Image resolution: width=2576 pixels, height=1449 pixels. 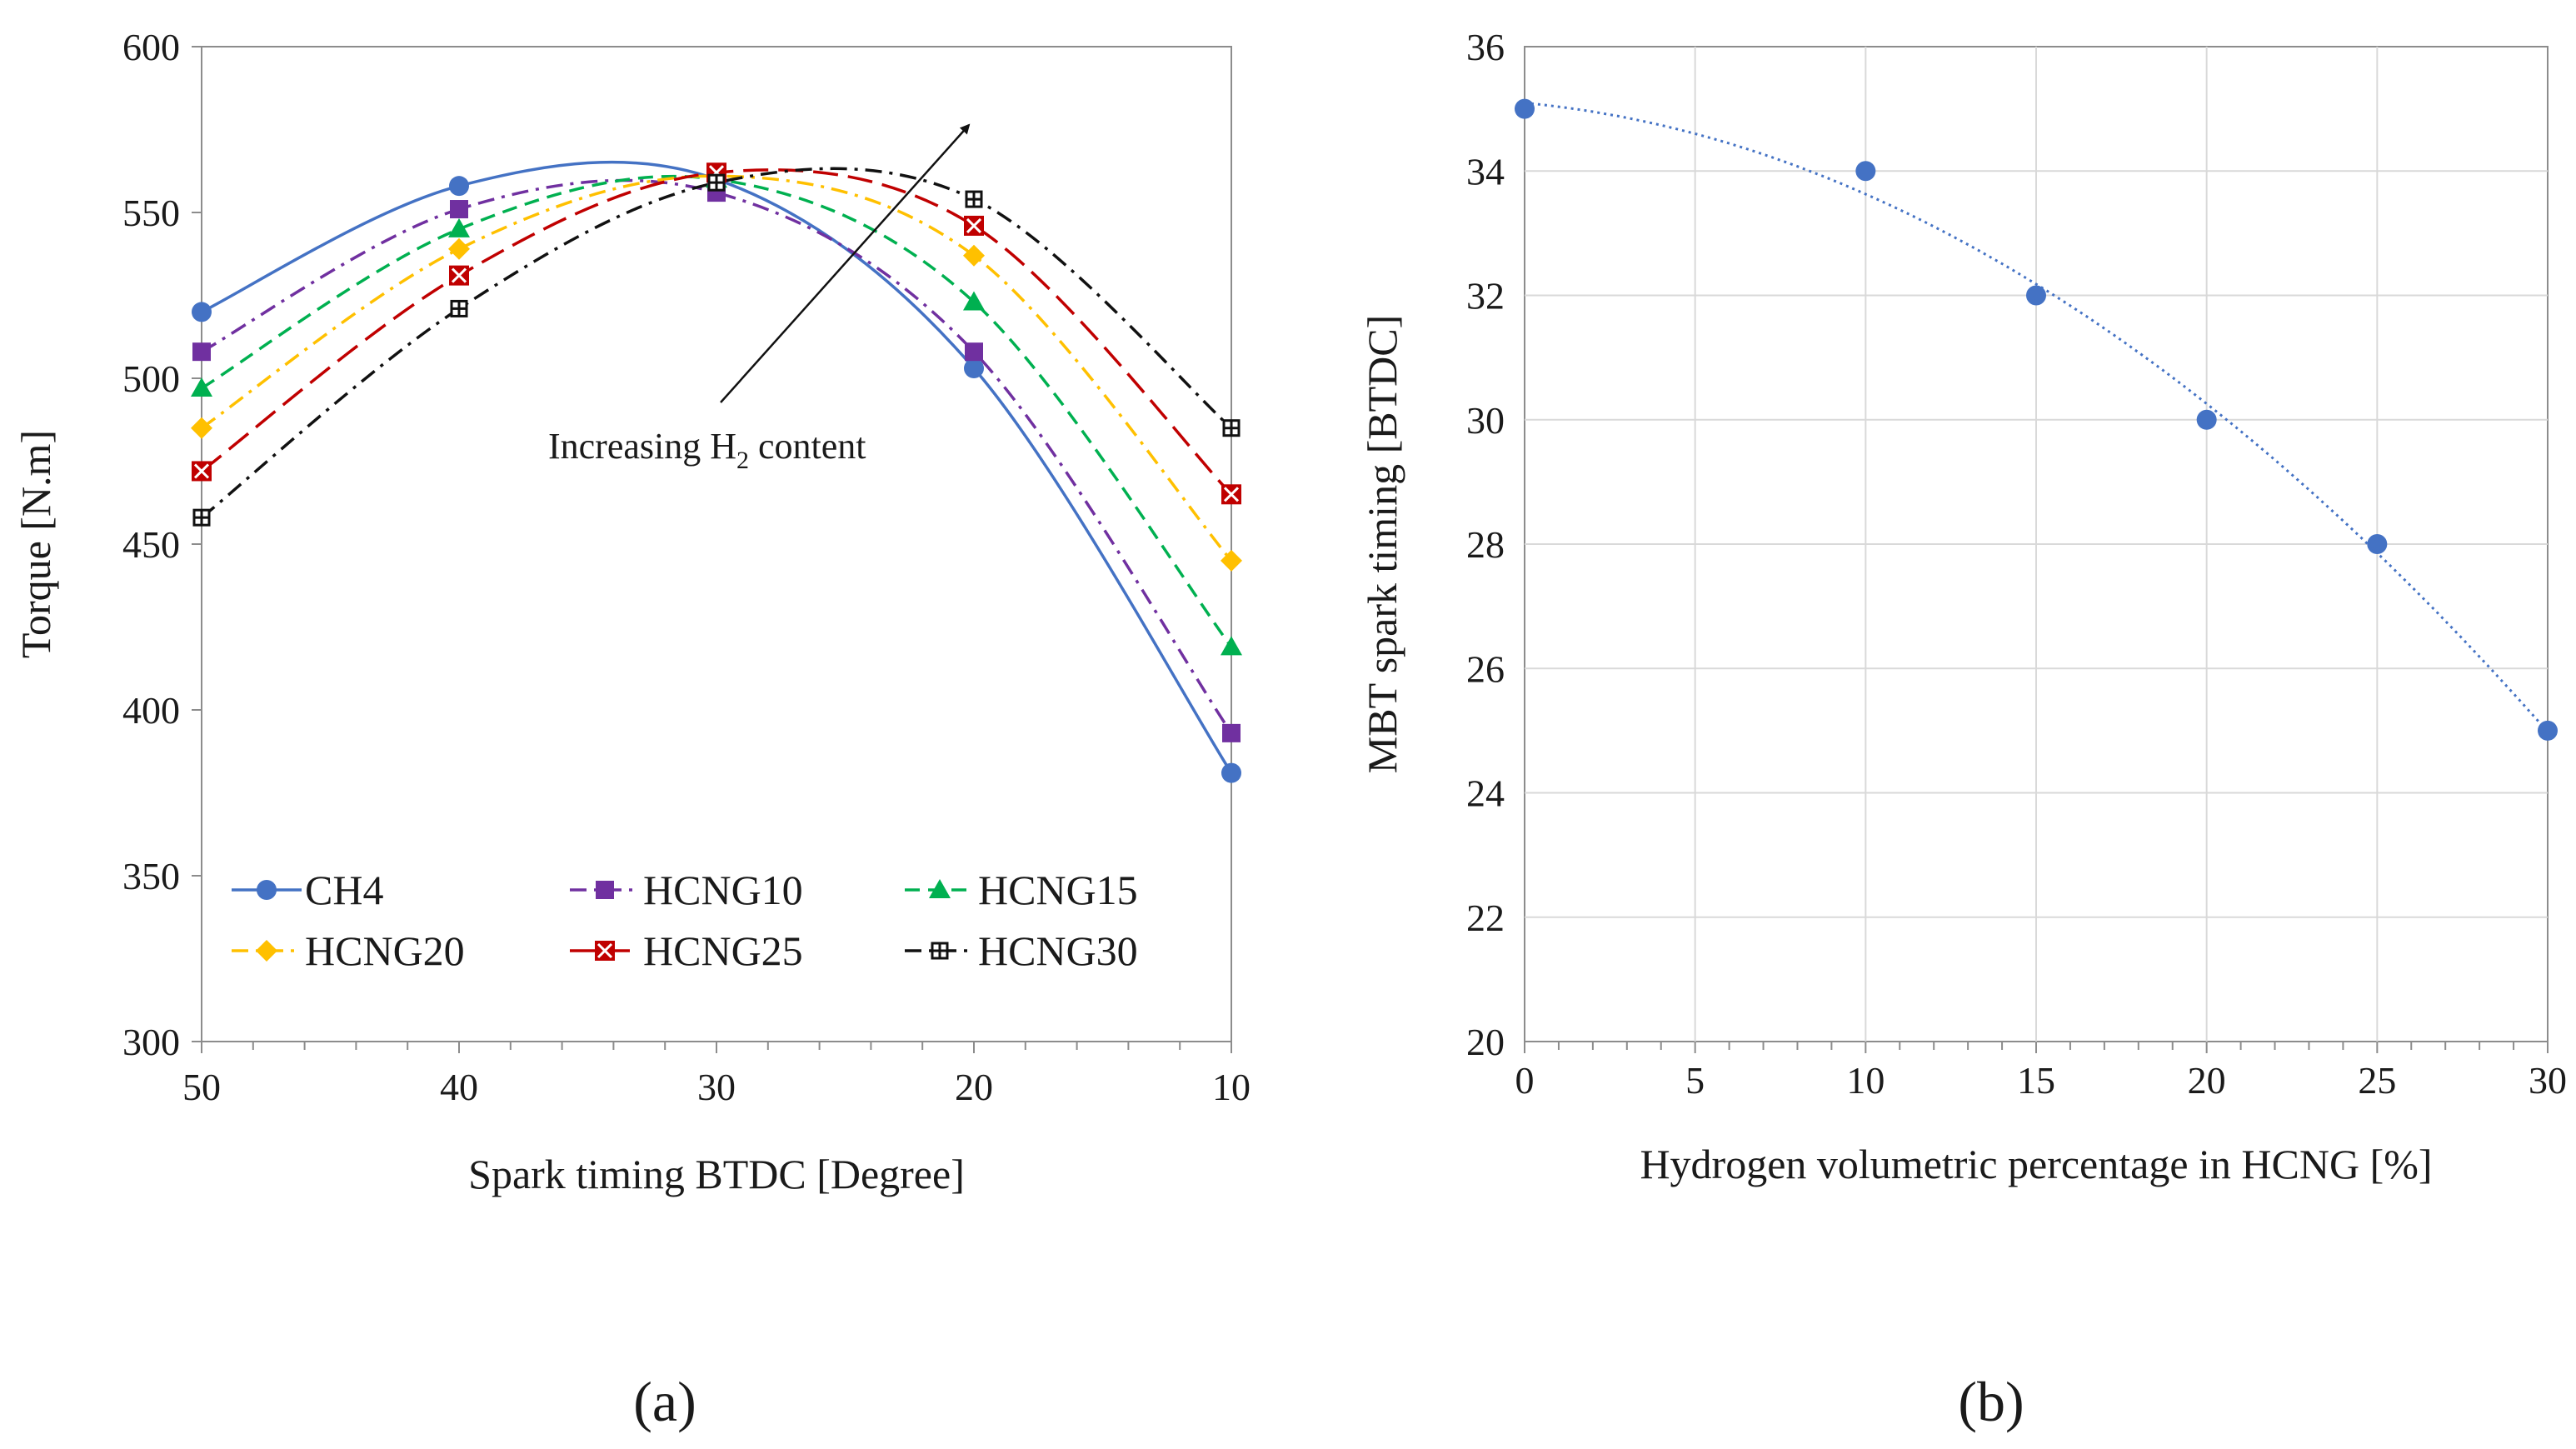 What do you see at coordinates (151, 710) in the screenshot?
I see `chart-a-y-tick-label: 400` at bounding box center [151, 710].